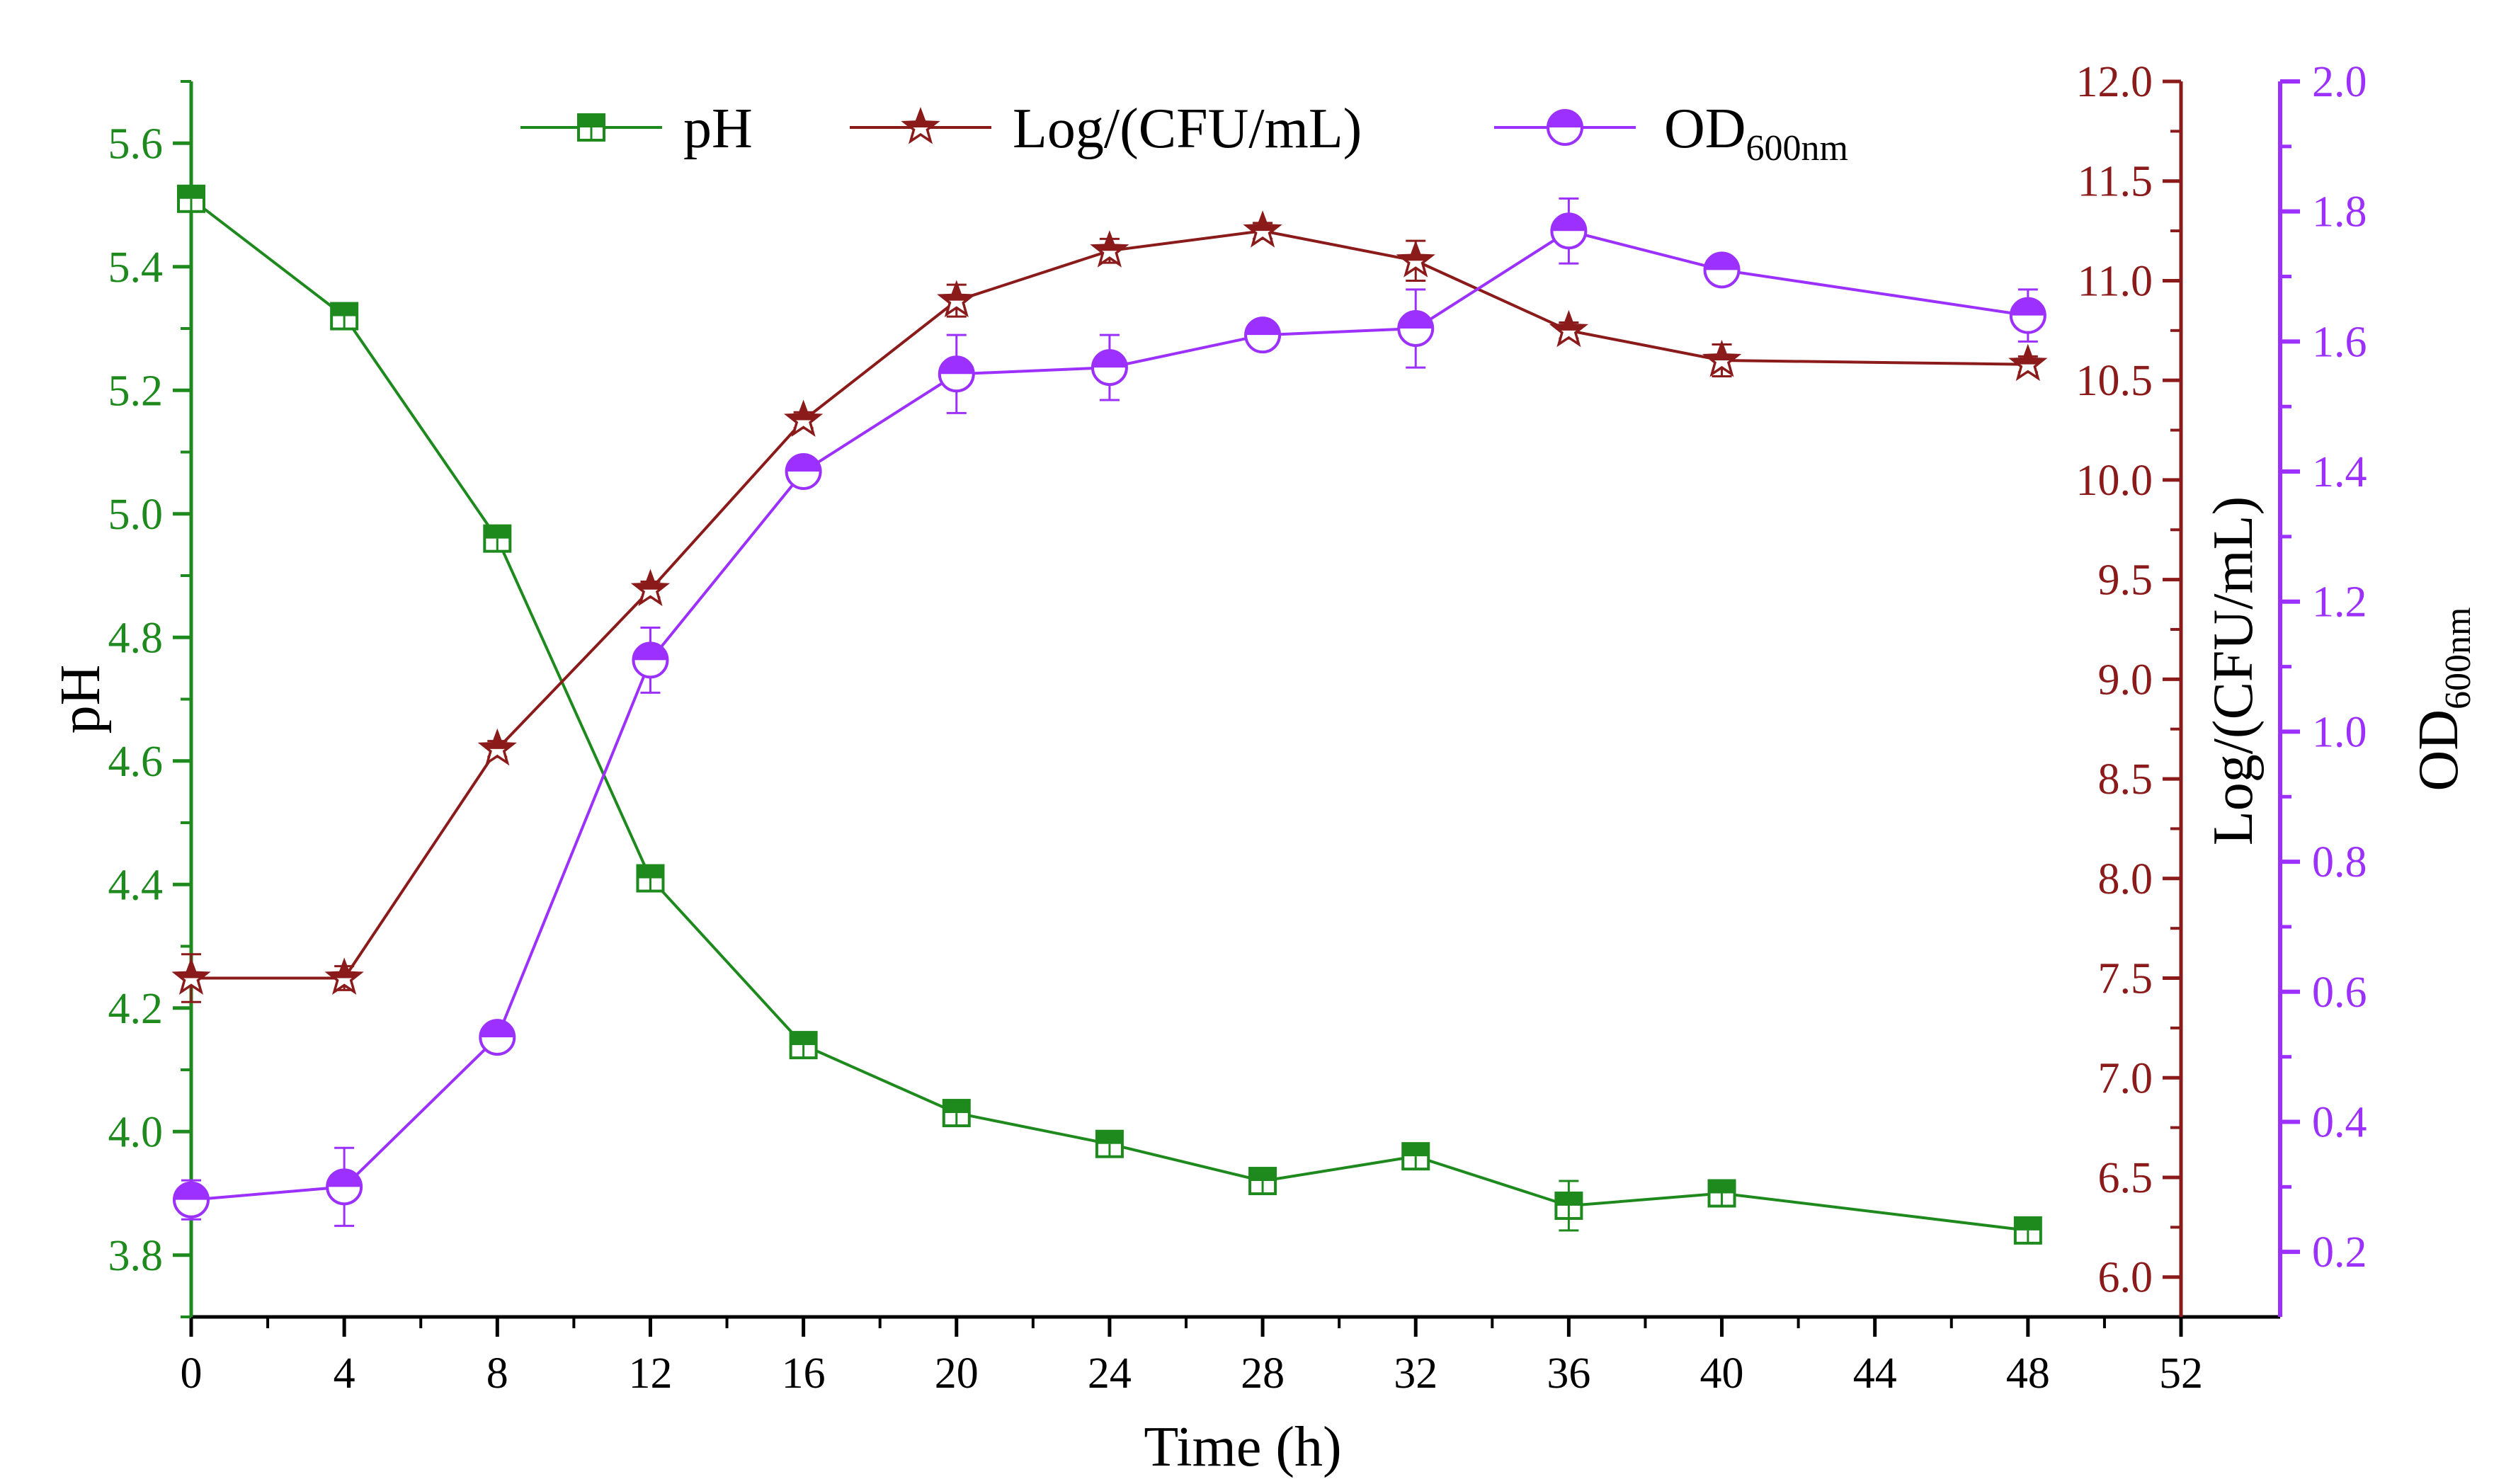 Image resolution: width=2511 pixels, height=1484 pixels. What do you see at coordinates (636, 129) in the screenshot?
I see `legend-item-ph: pH` at bounding box center [636, 129].